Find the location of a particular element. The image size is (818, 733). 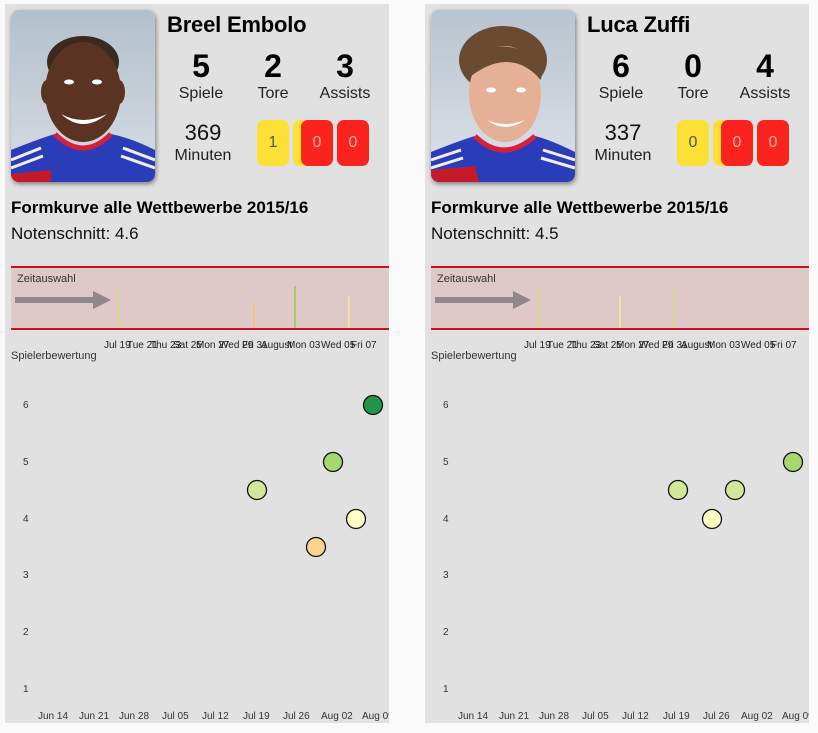

stat-assists: 3 Assists is located at coordinates (345, 76).